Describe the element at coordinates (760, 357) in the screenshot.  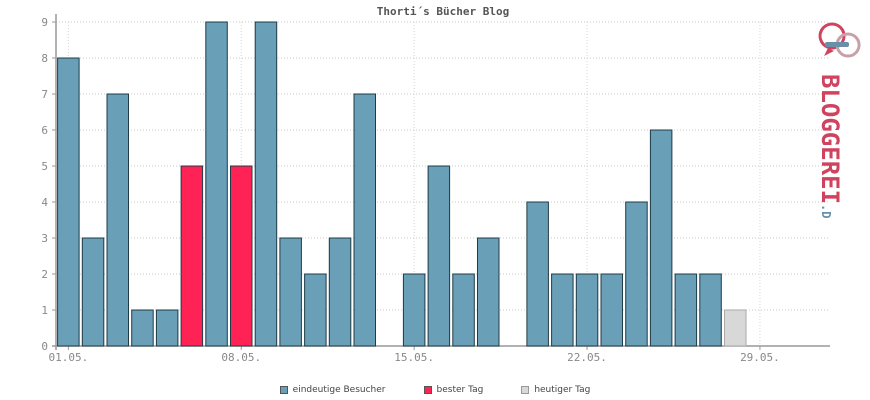
I see `x-tick-label: 29.05.` at that location.